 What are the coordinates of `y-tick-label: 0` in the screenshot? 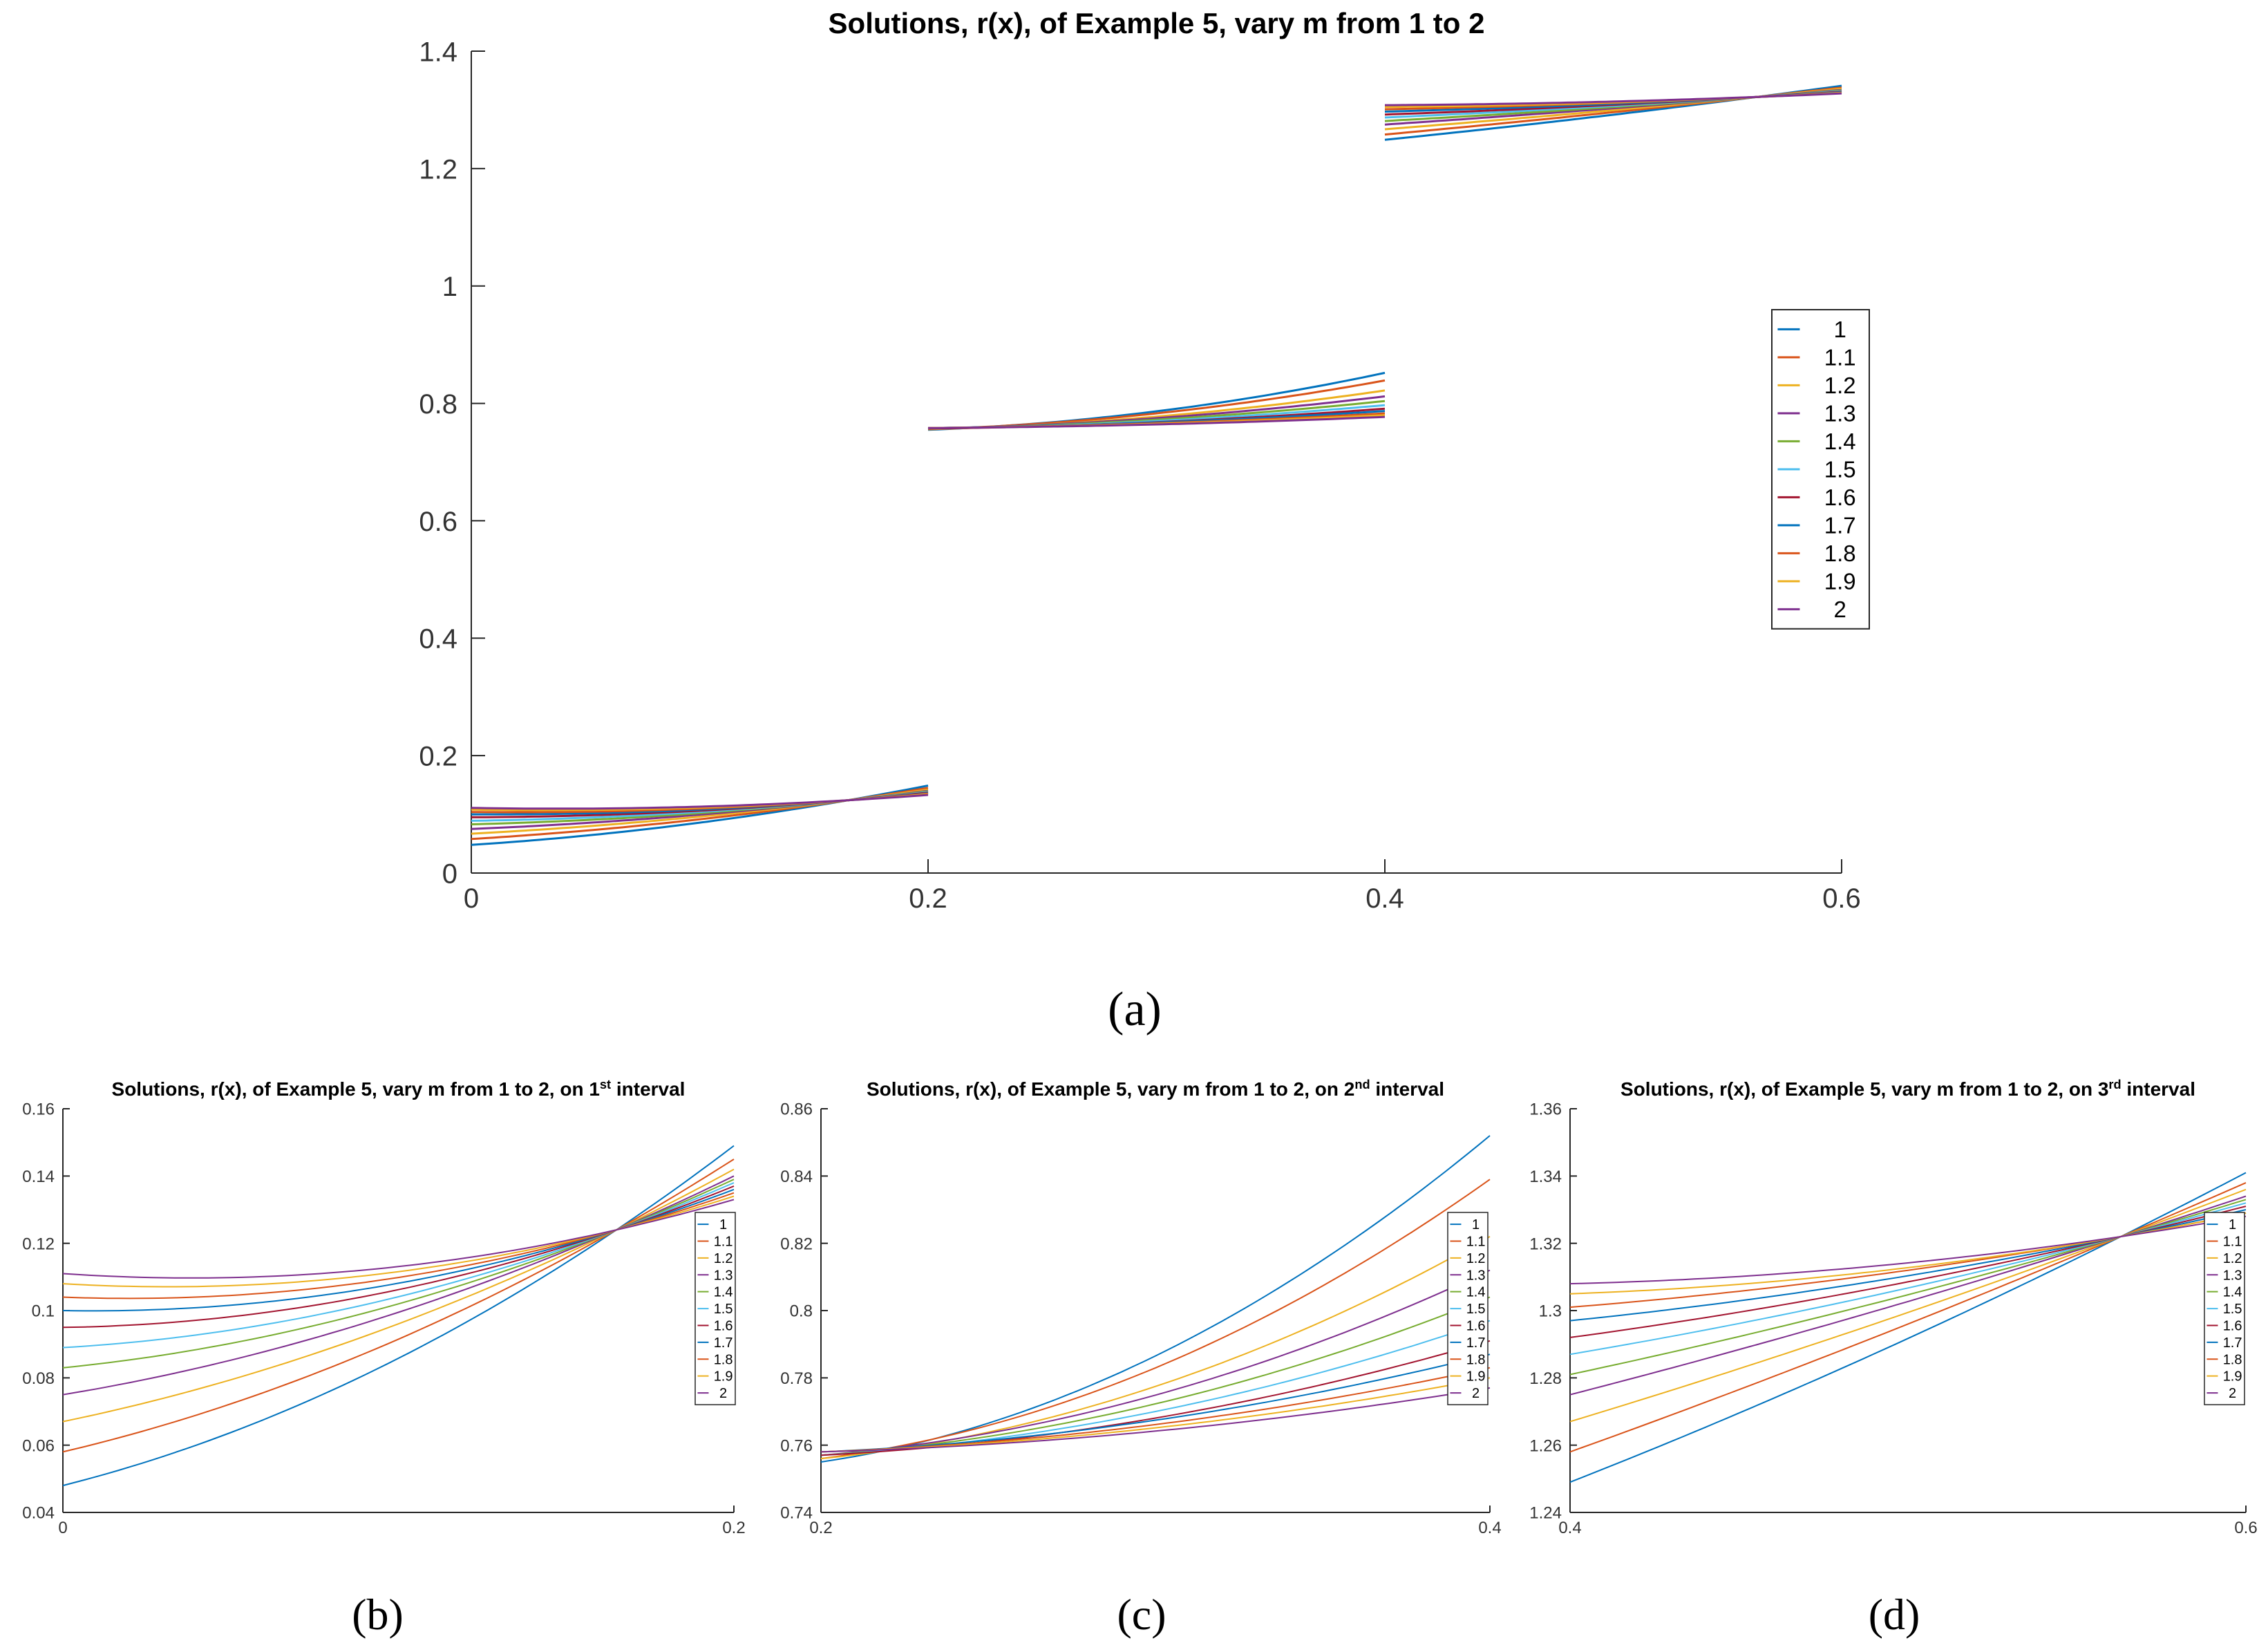 It's located at (449, 874).